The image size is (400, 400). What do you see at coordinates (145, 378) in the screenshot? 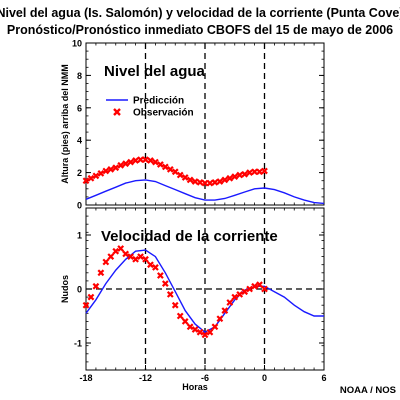
I see `x-tick-label: -12` at bounding box center [145, 378].